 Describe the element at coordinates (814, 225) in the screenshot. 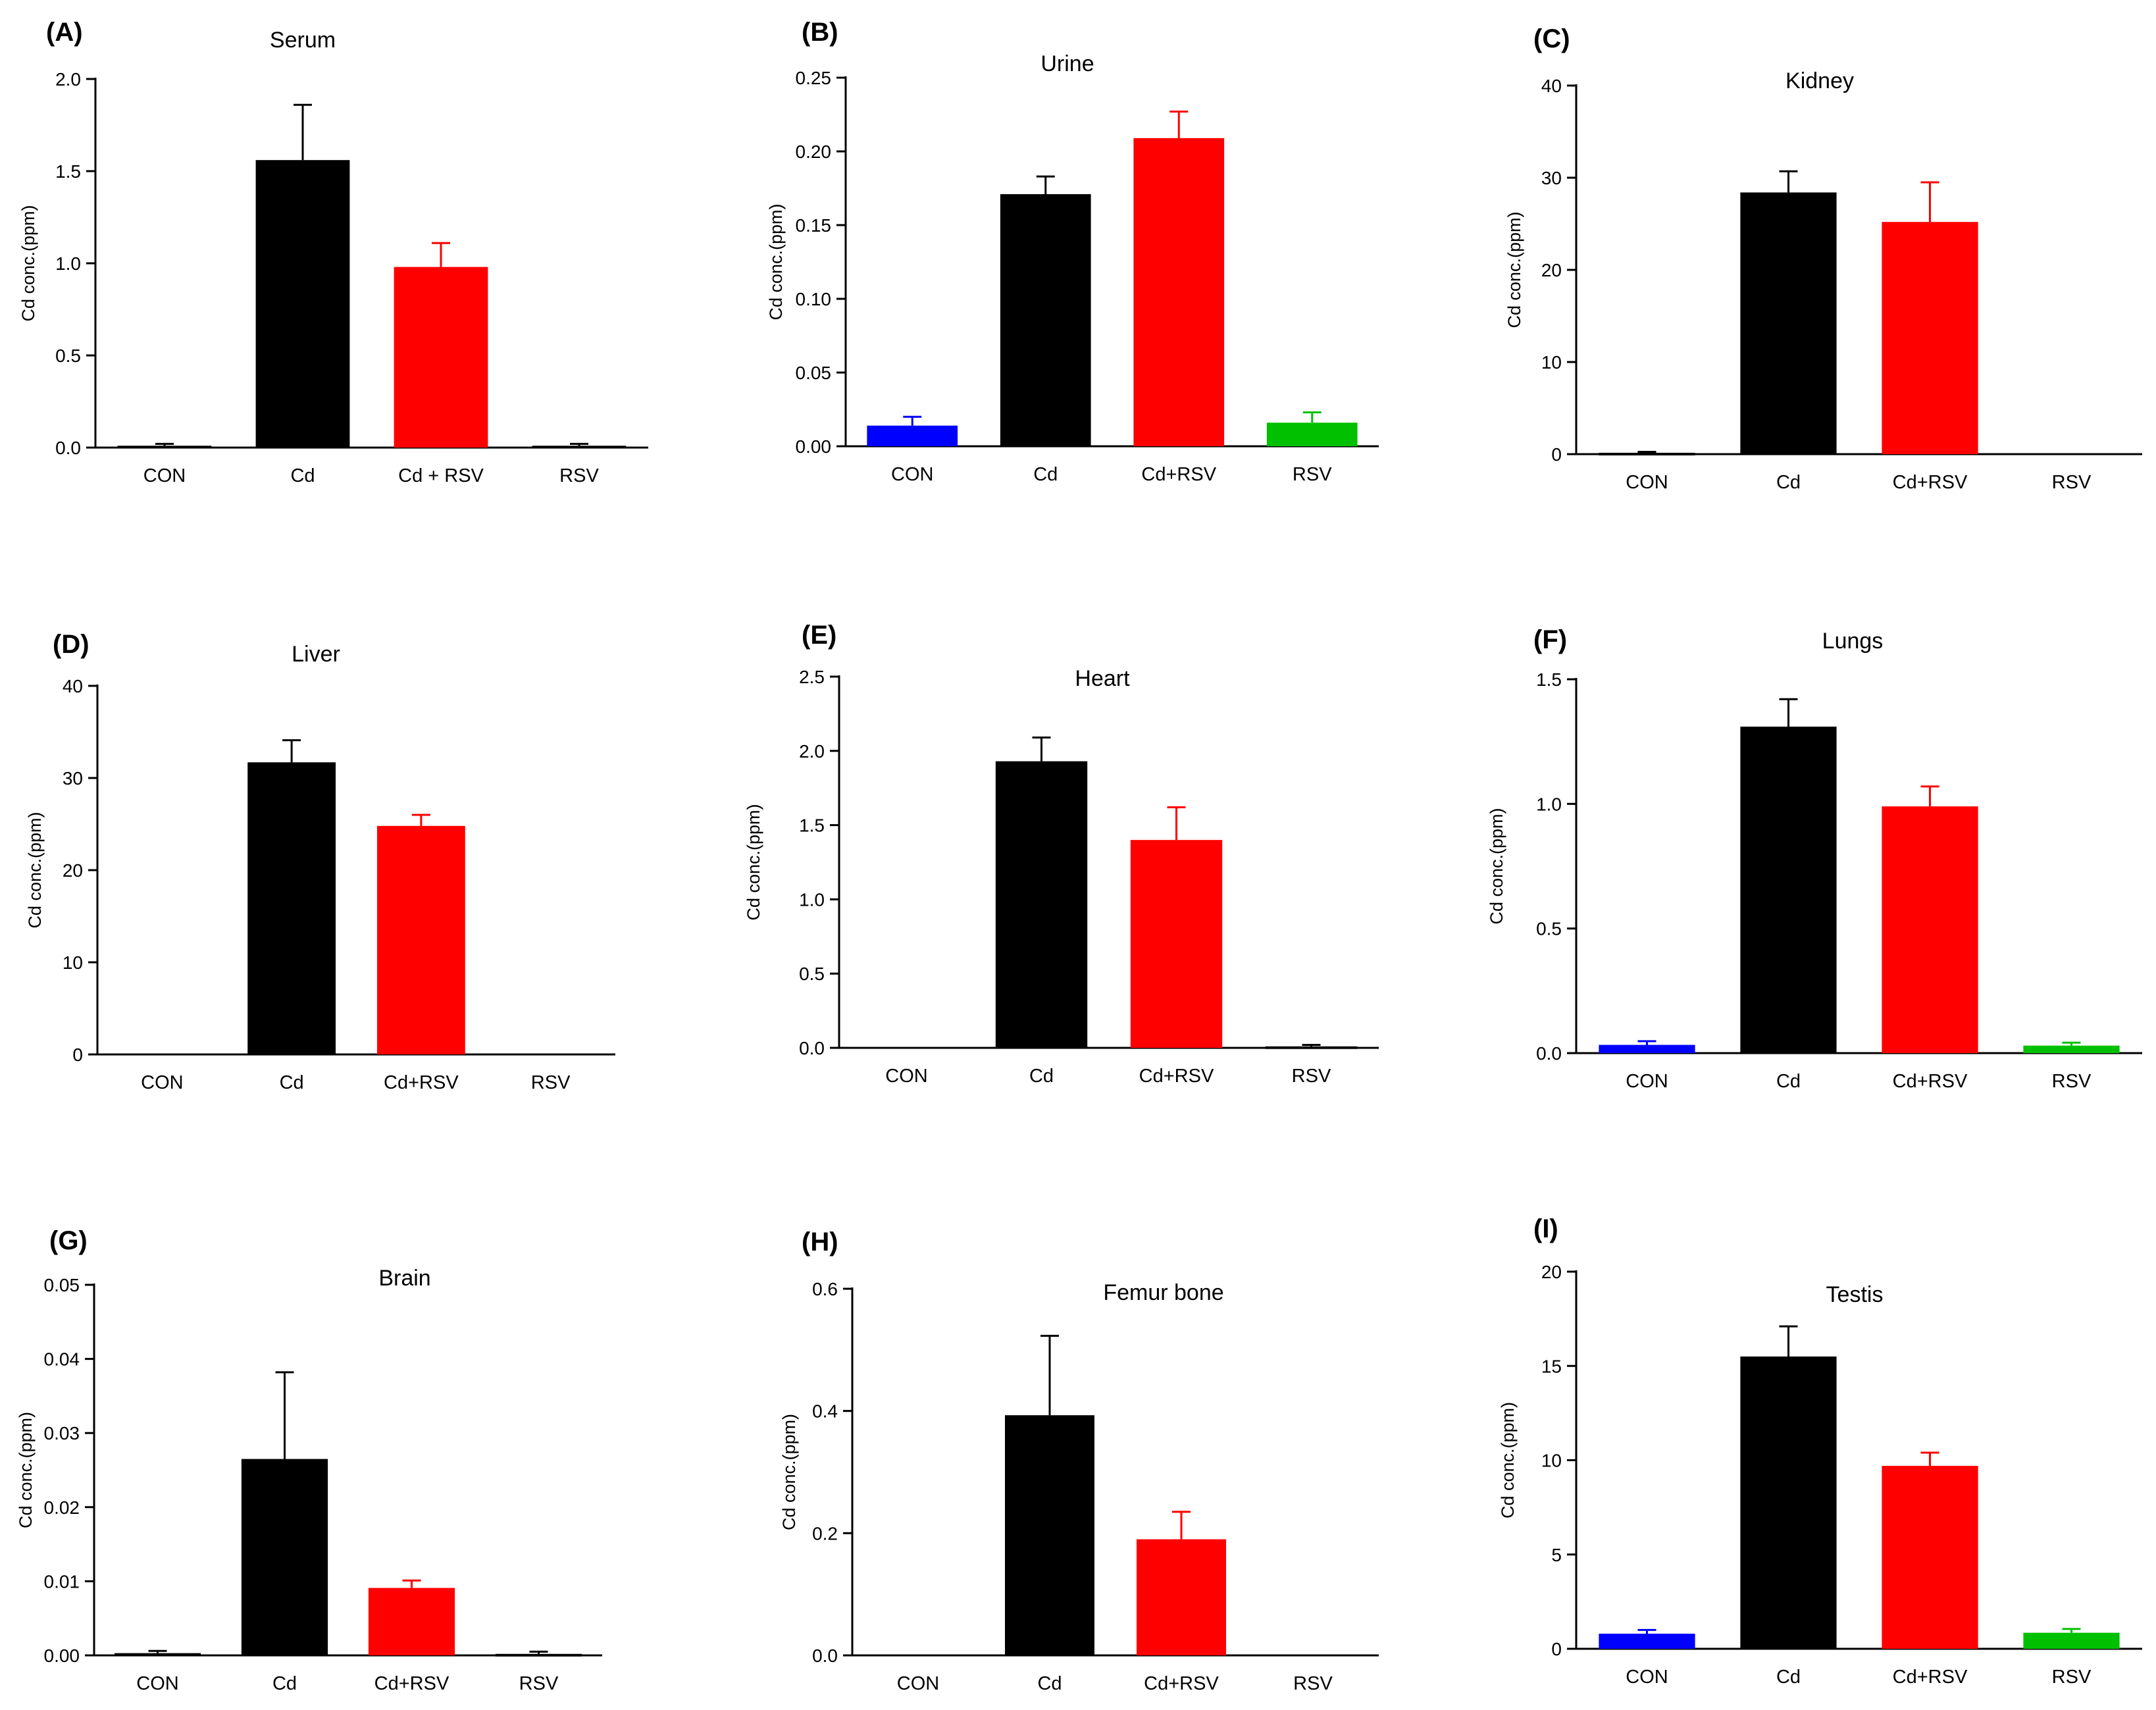

I see `y-tick-label: 0.15` at that location.